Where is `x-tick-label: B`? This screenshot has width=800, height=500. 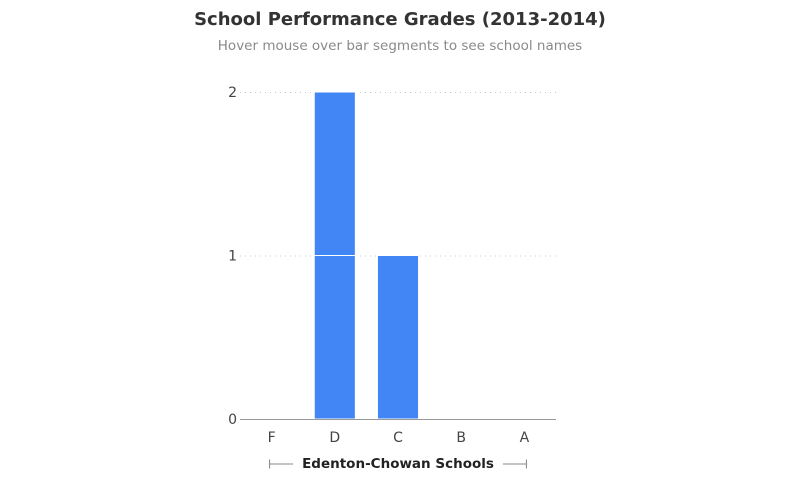 x-tick-label: B is located at coordinates (461, 438).